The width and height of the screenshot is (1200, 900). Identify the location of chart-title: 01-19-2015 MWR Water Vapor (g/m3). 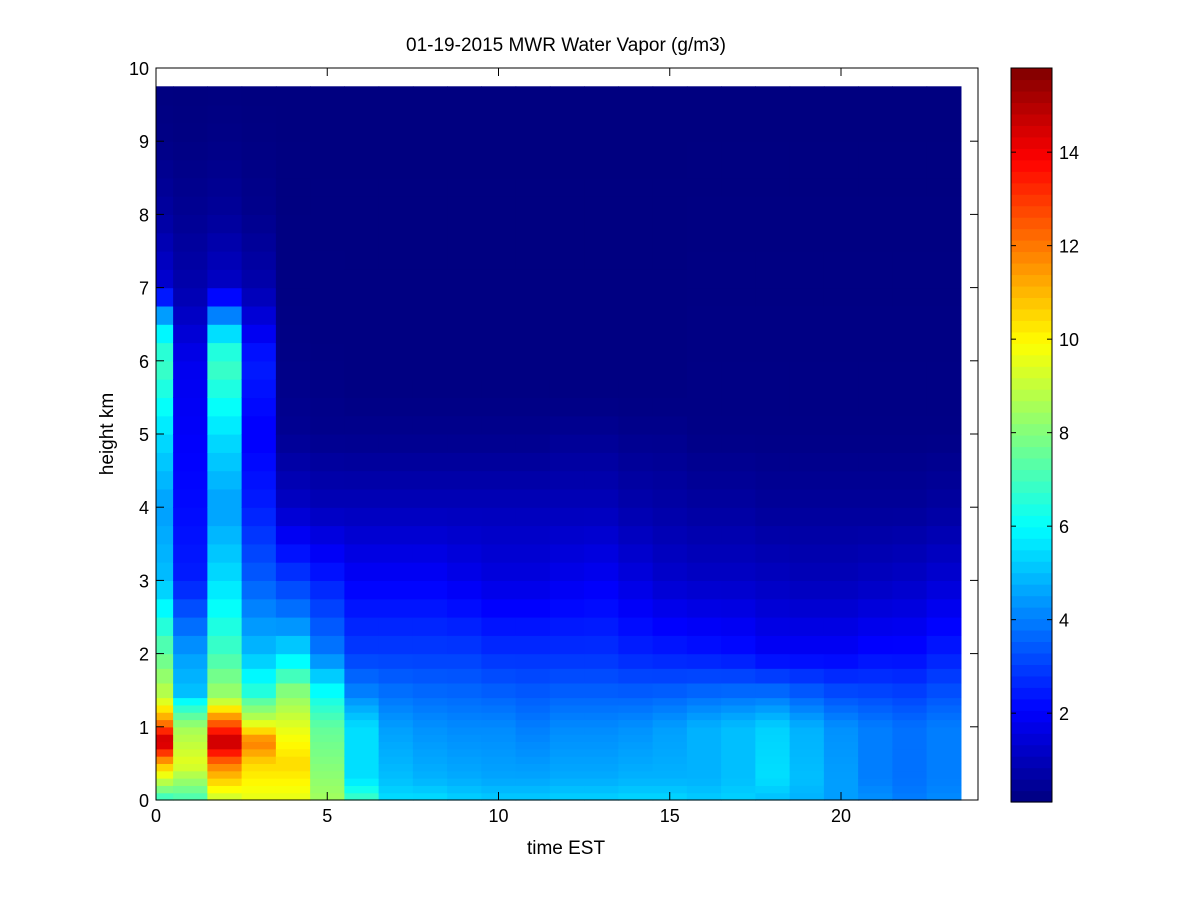
(566, 45).